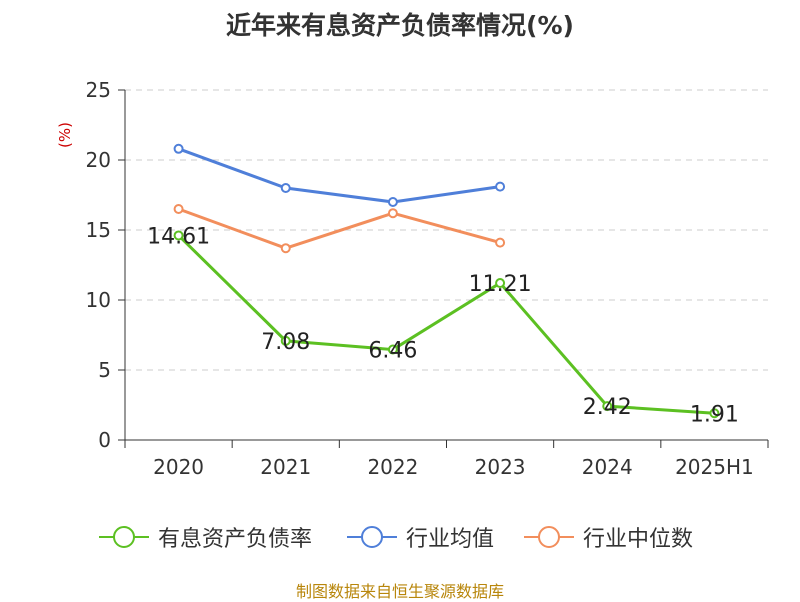  Describe the element at coordinates (98, 160) in the screenshot. I see `y-tick-label: 20` at that location.